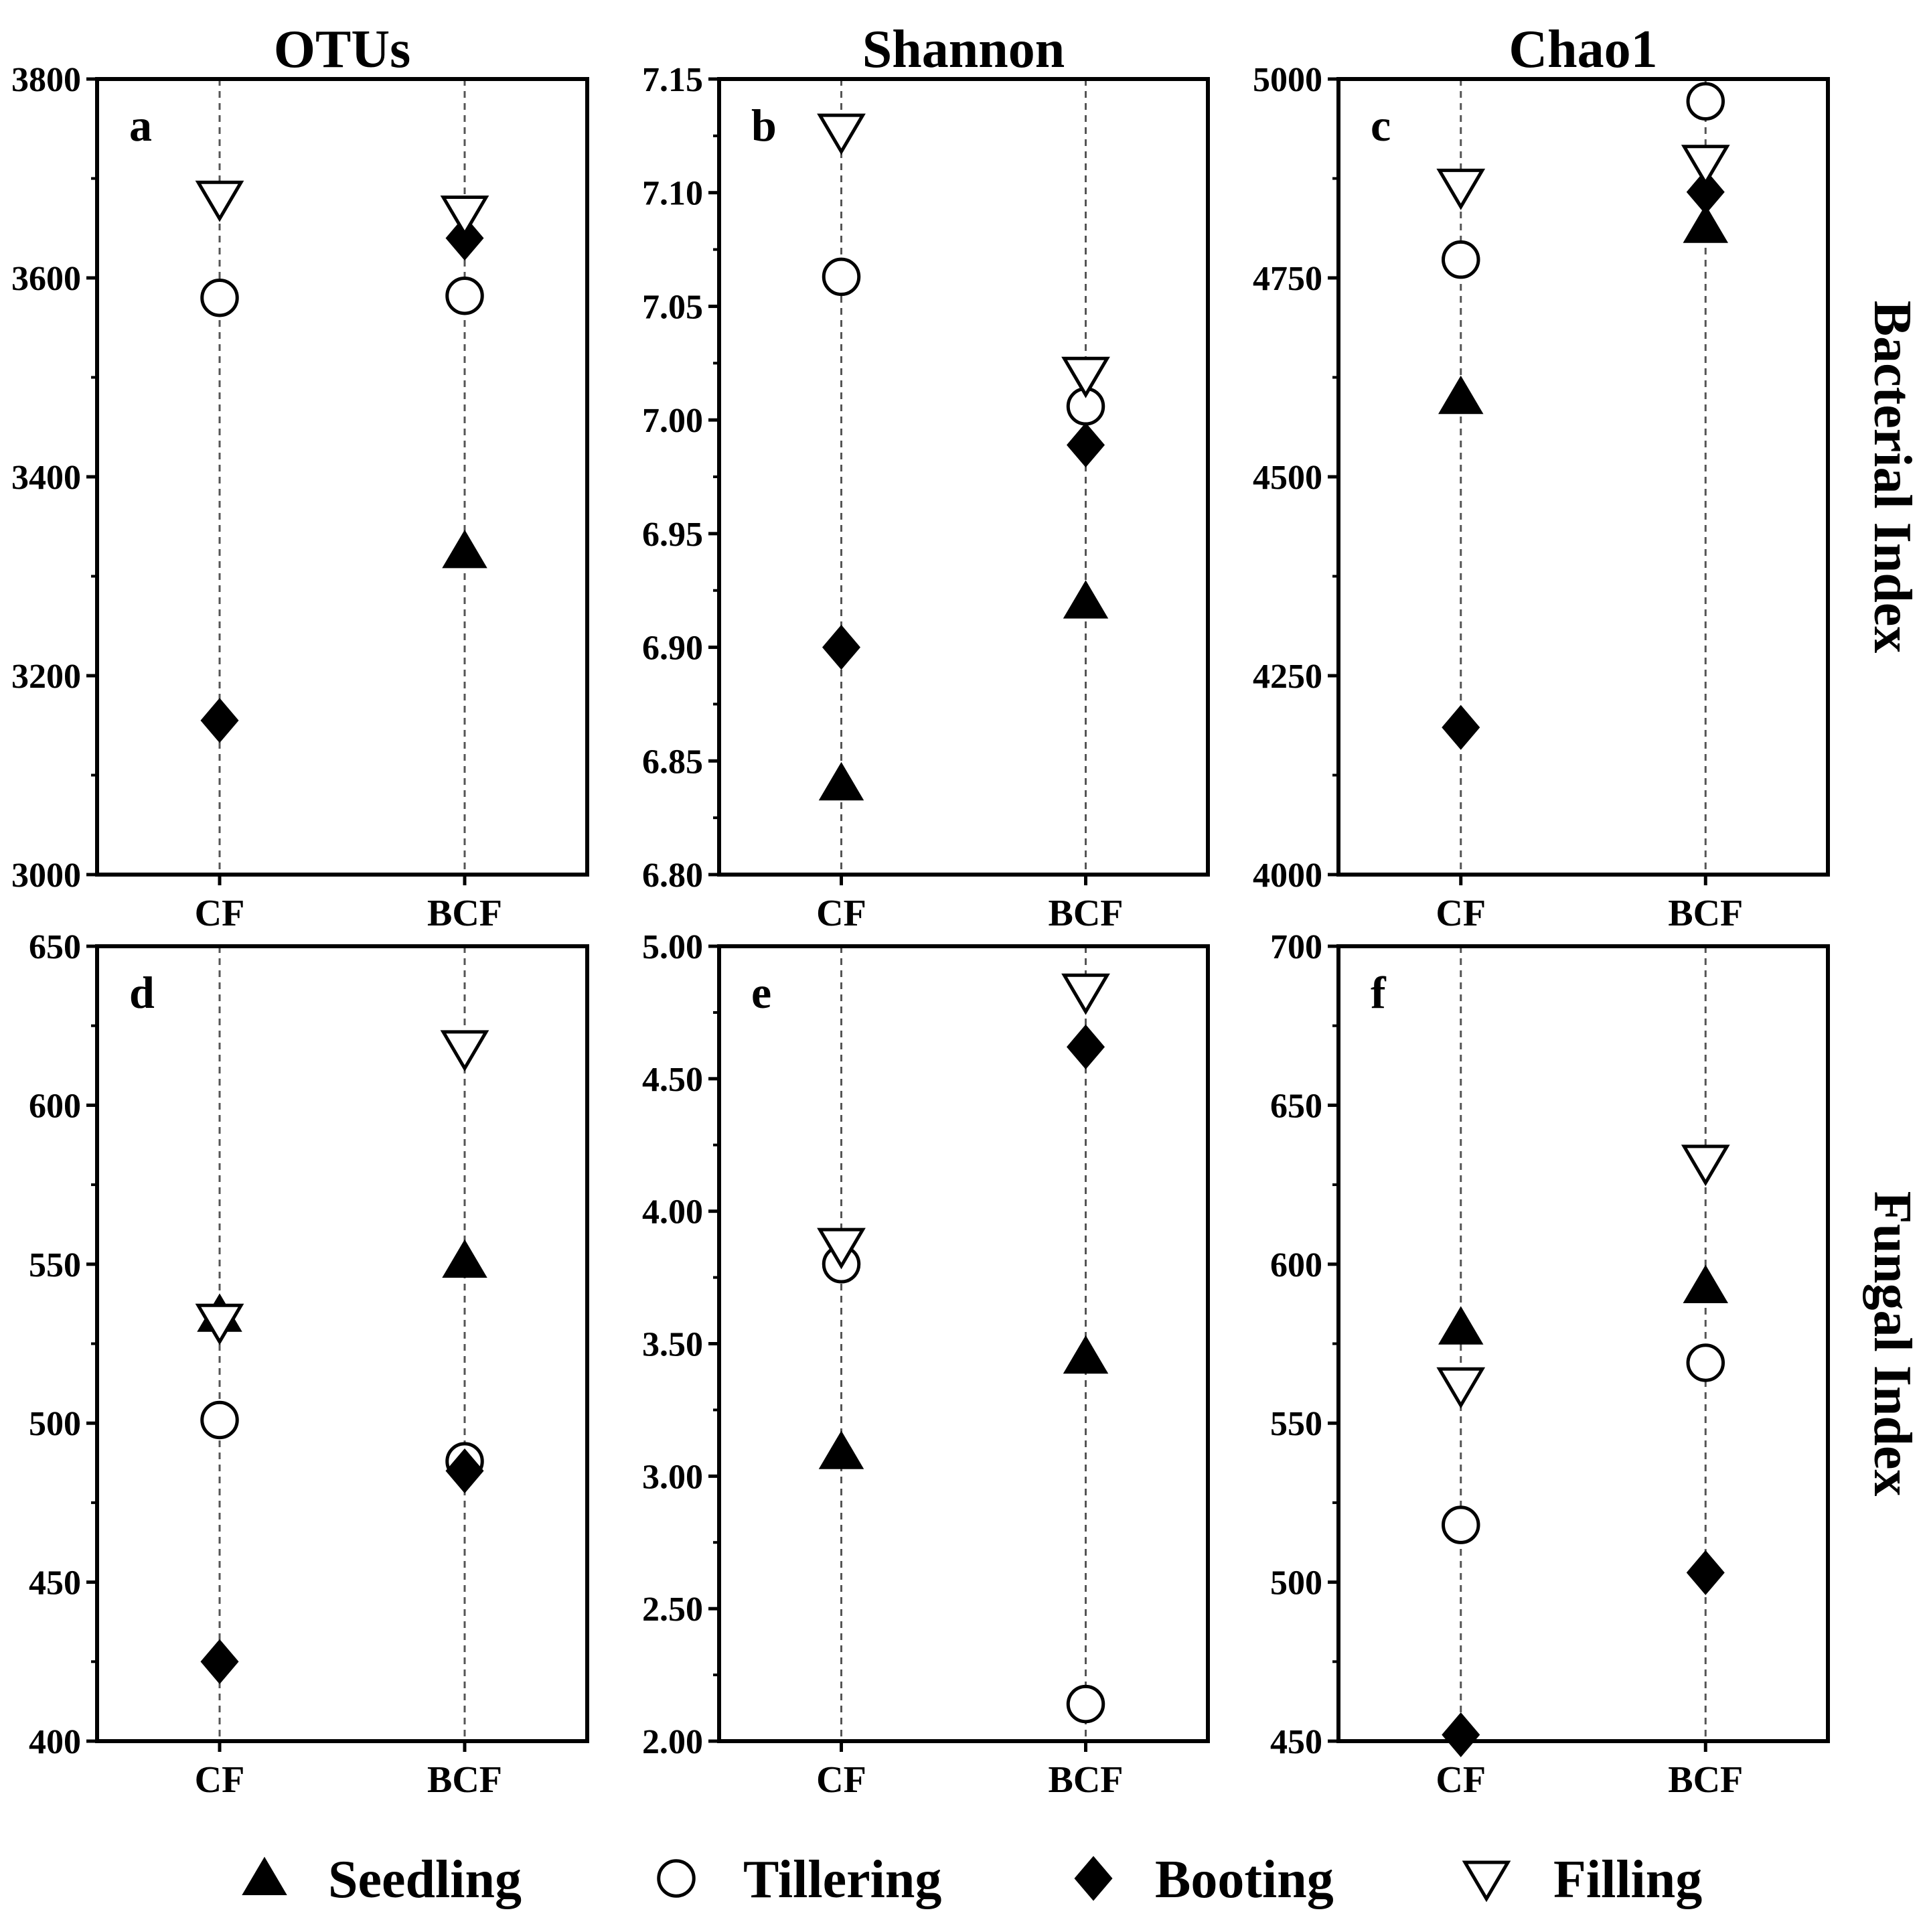 The image size is (1923, 1932). Describe the element at coordinates (1287, 876) in the screenshot. I see `y-tick-label: 4000` at that location.